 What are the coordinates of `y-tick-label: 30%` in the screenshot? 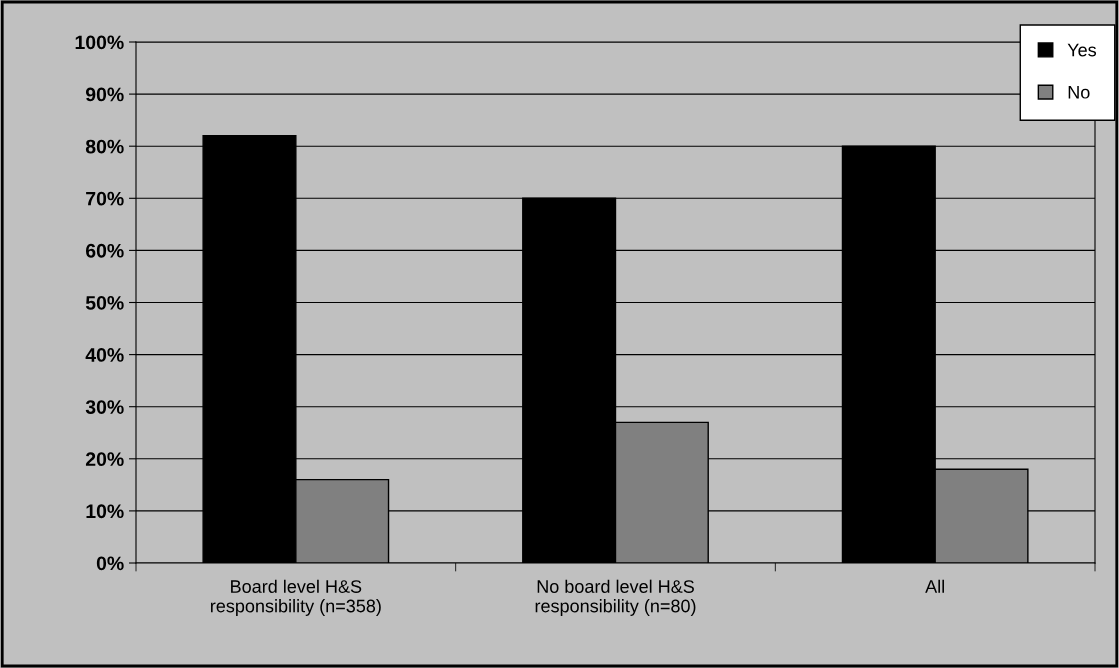 It's located at (104, 407).